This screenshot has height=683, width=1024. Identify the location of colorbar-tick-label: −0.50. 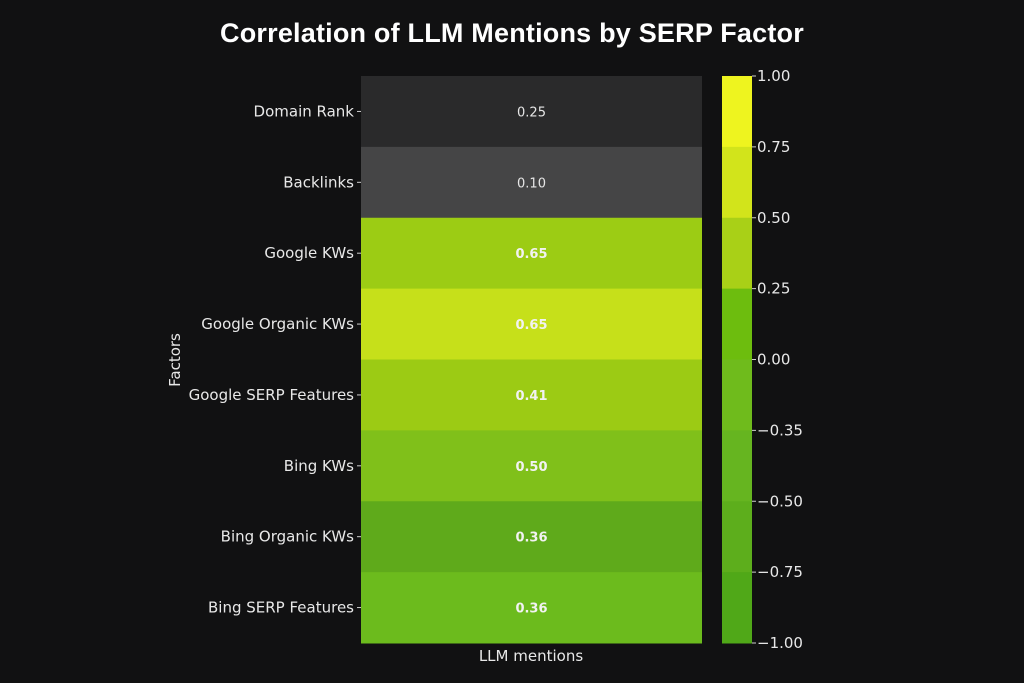
(780, 501).